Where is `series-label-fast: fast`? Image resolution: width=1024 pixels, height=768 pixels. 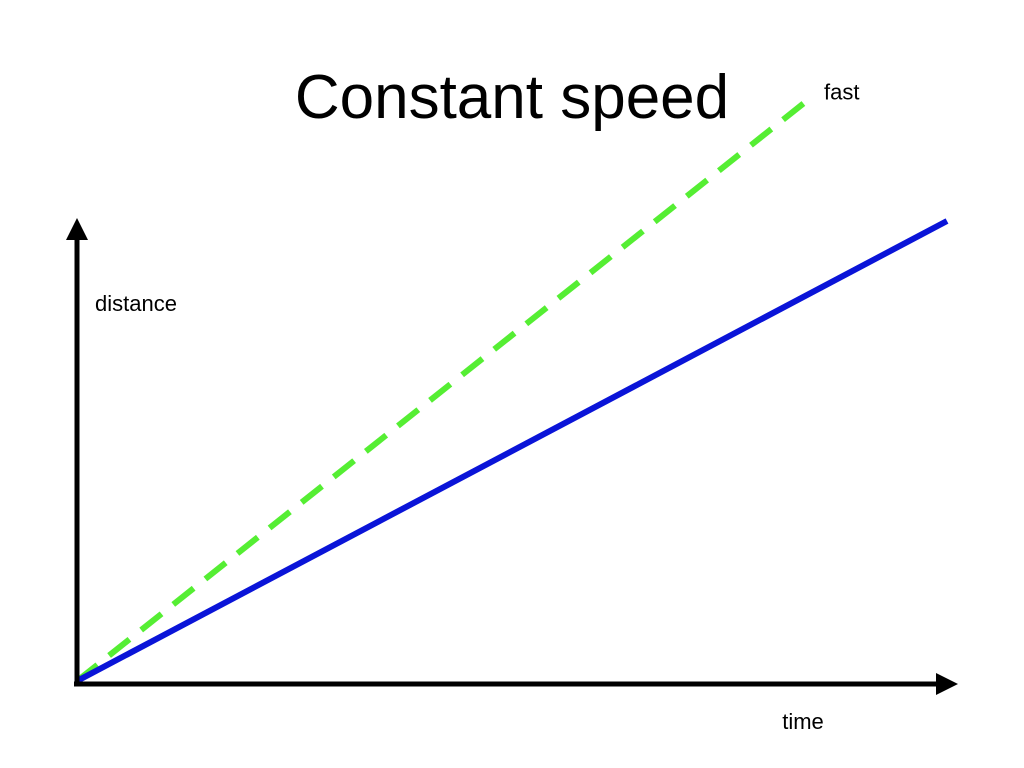 series-label-fast: fast is located at coordinates (841, 91).